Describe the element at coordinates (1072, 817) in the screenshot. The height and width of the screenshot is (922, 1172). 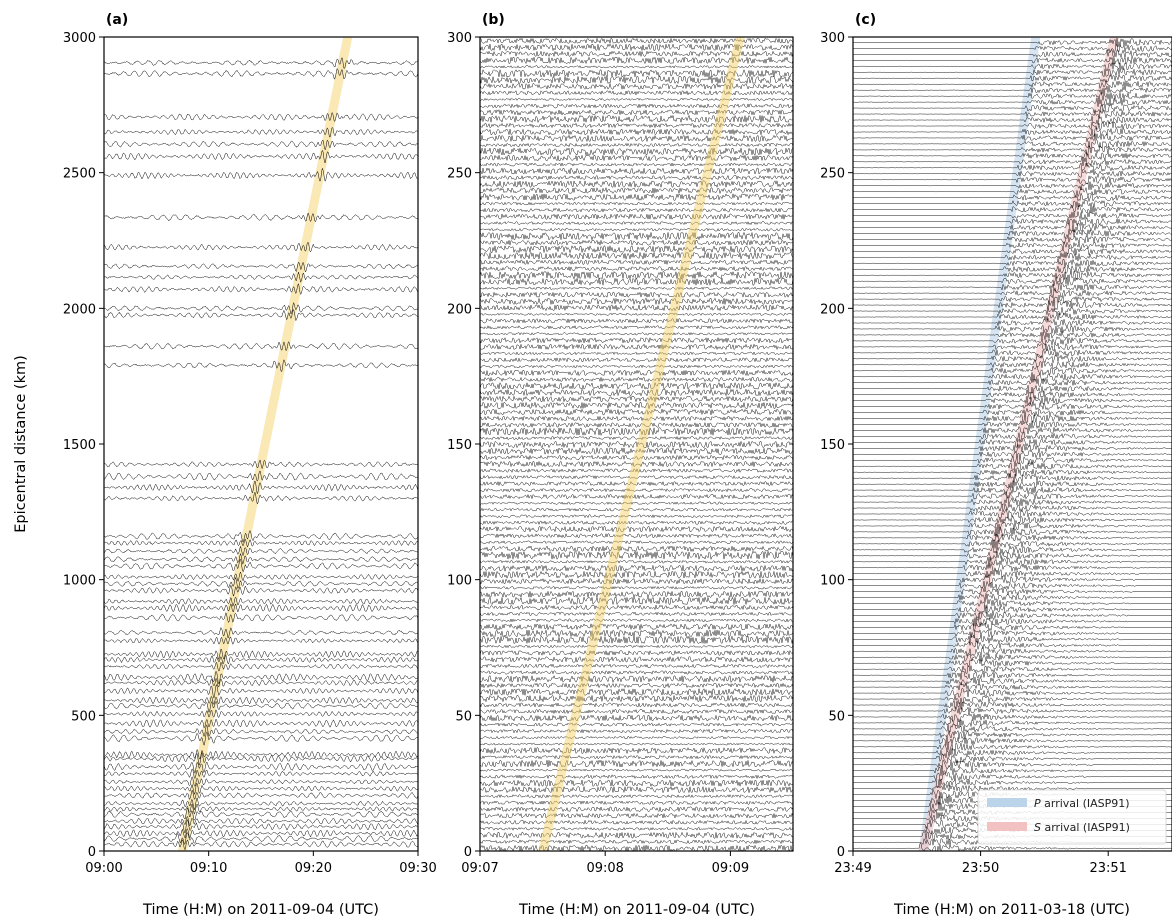
I see `legend: P arrival (IASP91) S arrival (IASP91)` at that location.